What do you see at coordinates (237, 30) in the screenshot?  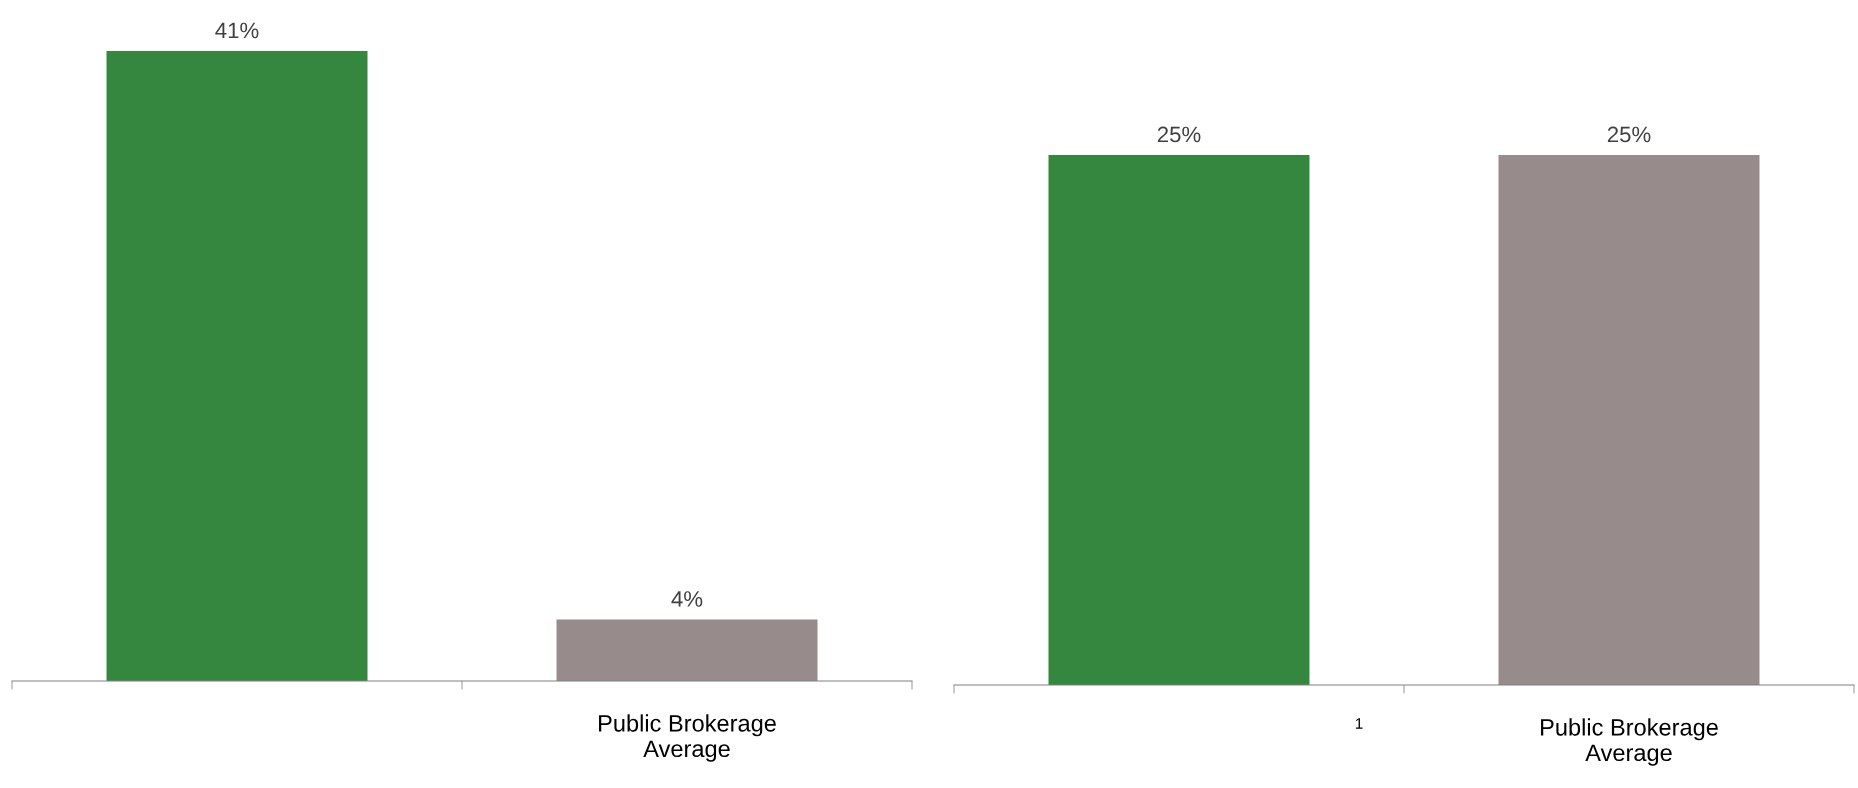 I see `data-label: 41%` at bounding box center [237, 30].